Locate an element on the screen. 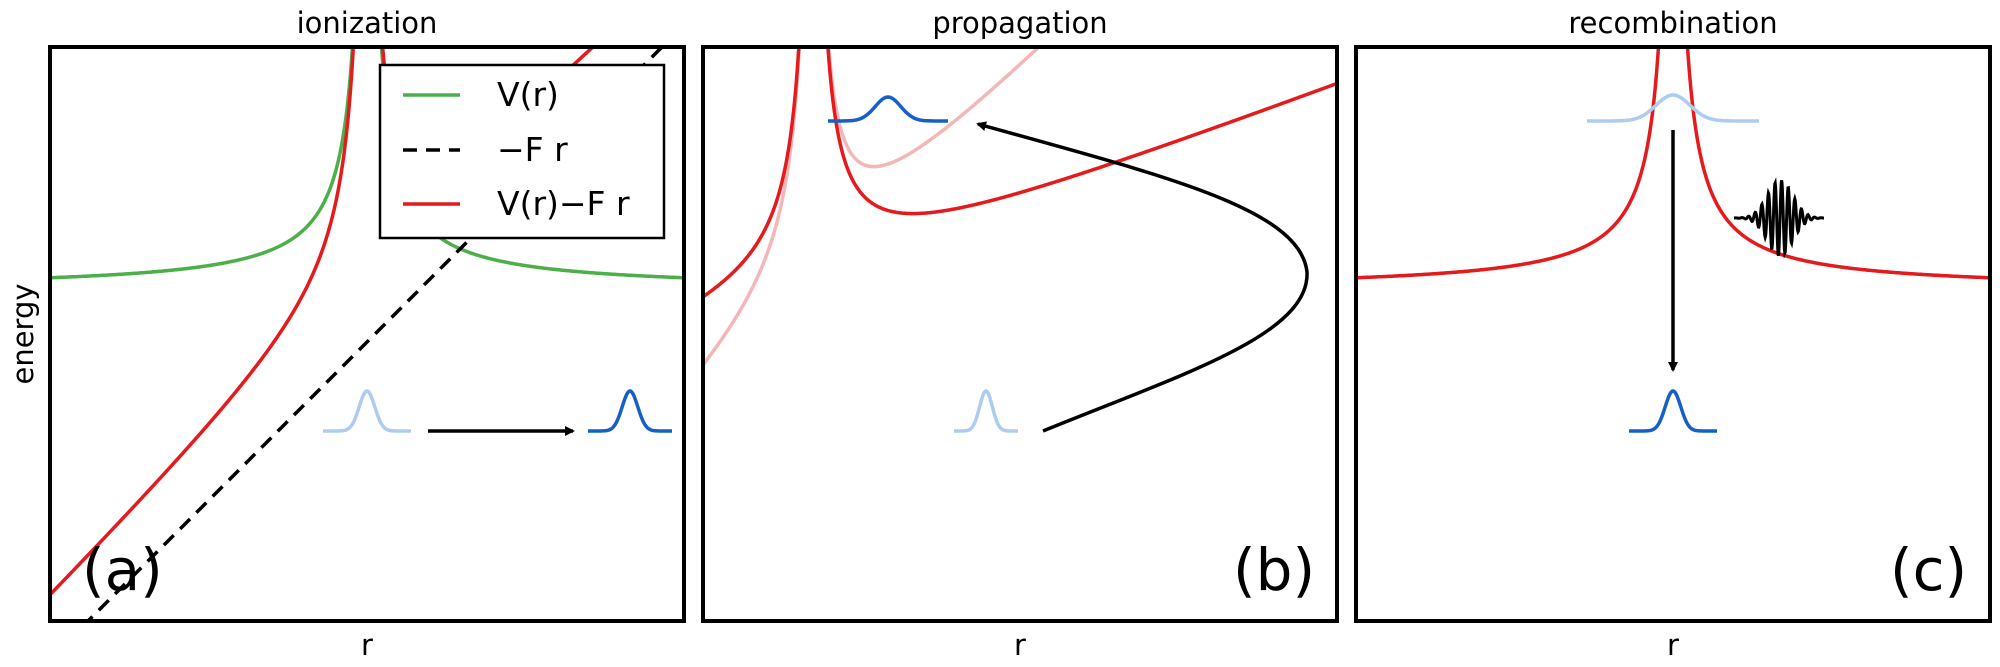  panel-title-ionization: ionization is located at coordinates (367, 23).